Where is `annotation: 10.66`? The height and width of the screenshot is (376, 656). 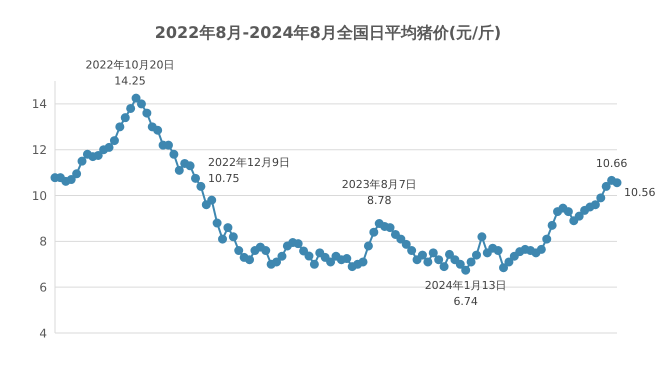
annotation: 10.66 is located at coordinates (612, 163).